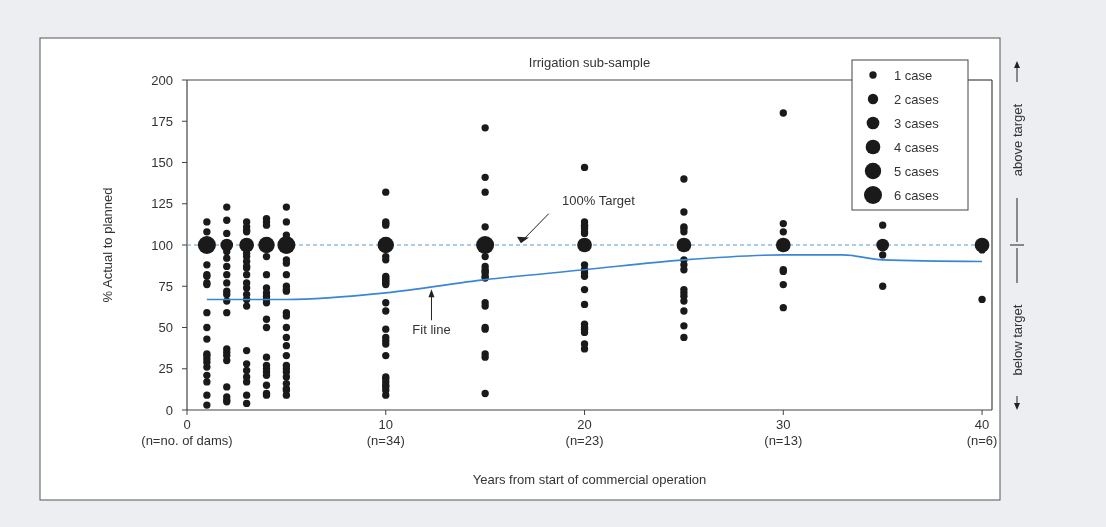 This screenshot has width=1106, height=527. I want to click on x-tick-label: 20, so click(584, 424).